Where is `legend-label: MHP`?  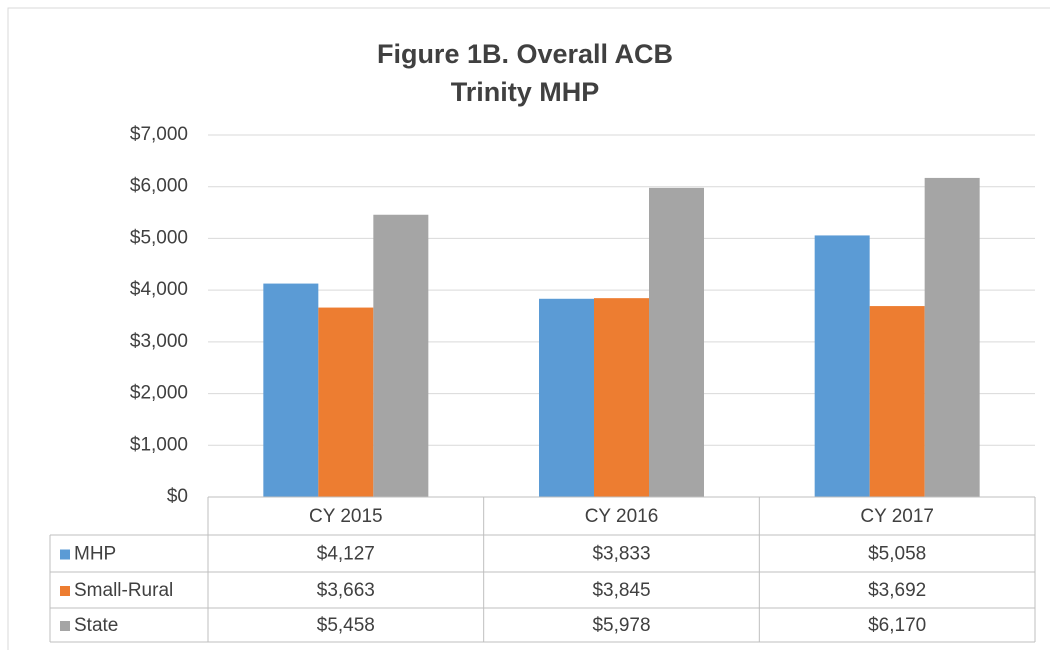 legend-label: MHP is located at coordinates (95, 554).